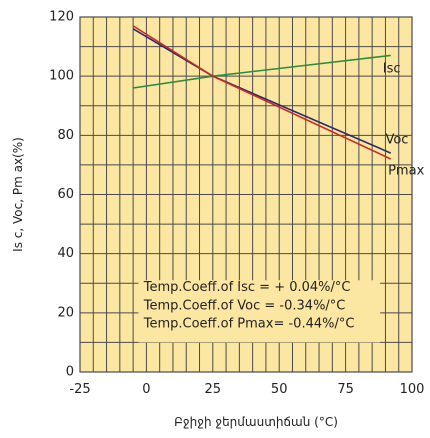 This screenshot has width=430, height=438. I want to click on annotation-line: Temp.Coeff.of Isc = + 0.04%/°C, so click(247, 287).